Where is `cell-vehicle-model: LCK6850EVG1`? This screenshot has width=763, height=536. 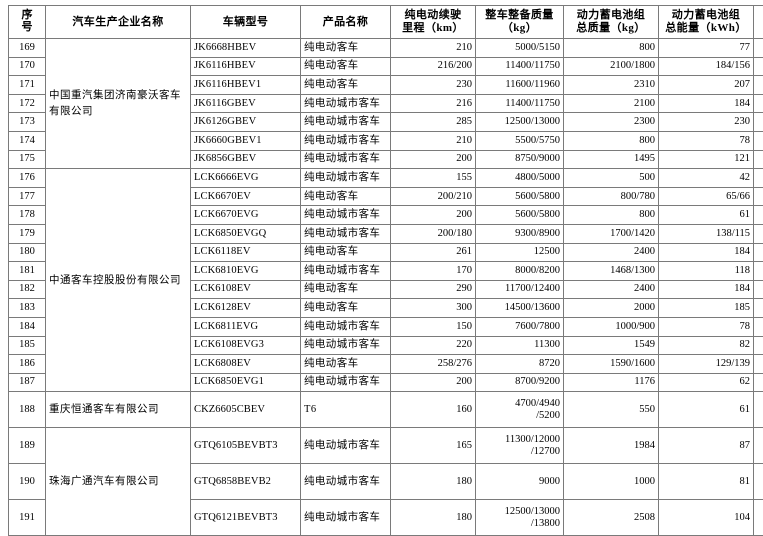
cell-vehicle-model: LCK6850EVG1 is located at coordinates (246, 382).